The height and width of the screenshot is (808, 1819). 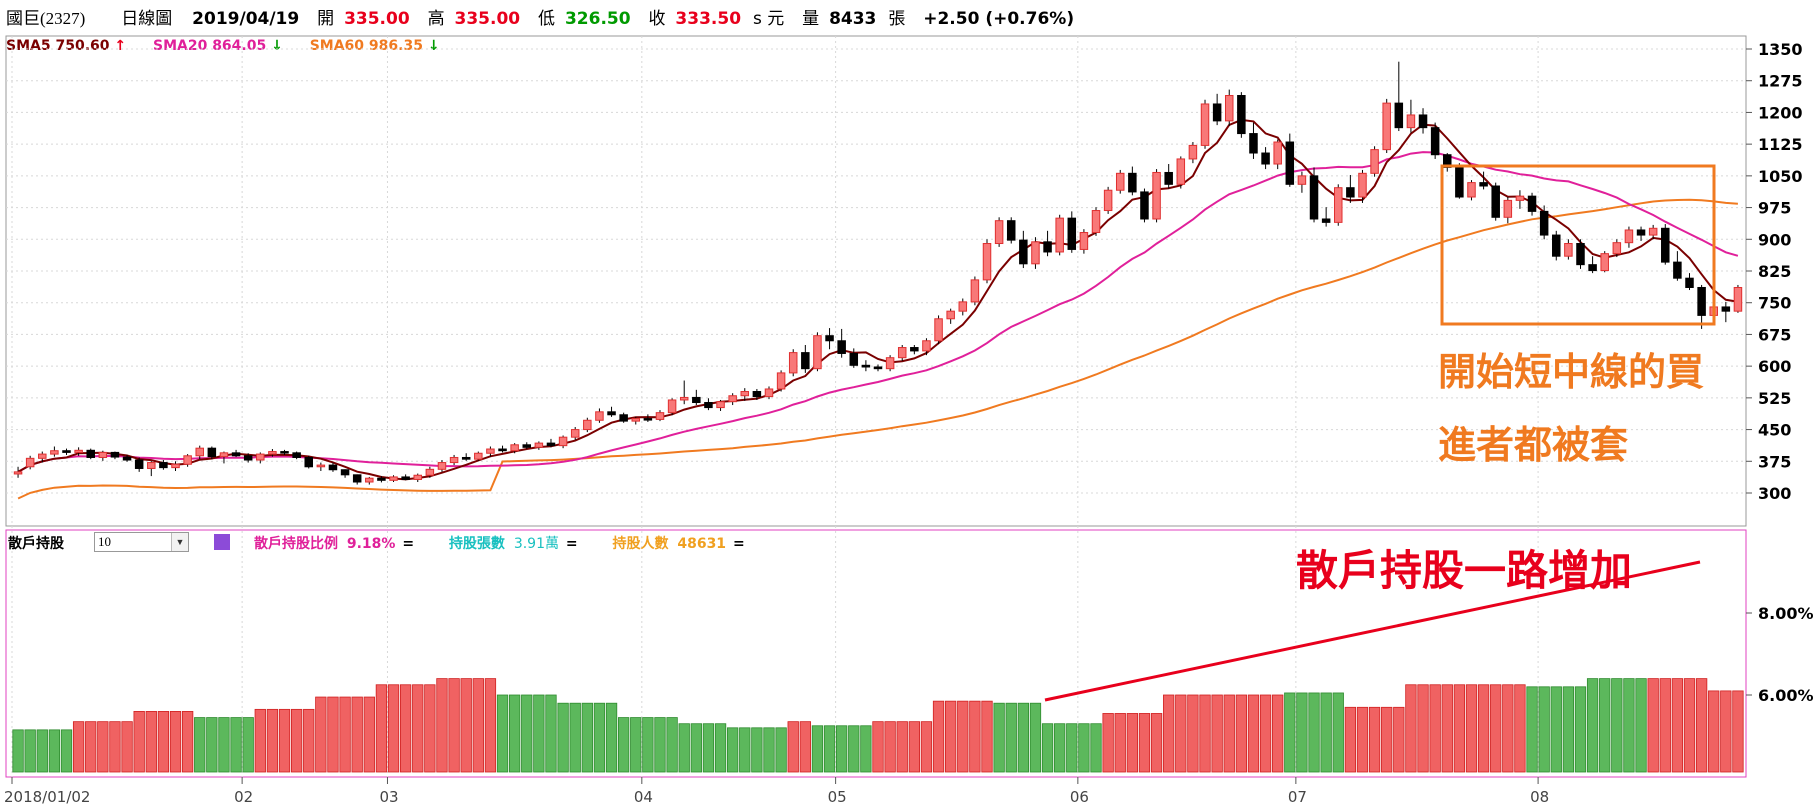 What do you see at coordinates (1571, 372) in the screenshot?
I see `box-annotation-line1: 開始短中線的買` at bounding box center [1571, 372].